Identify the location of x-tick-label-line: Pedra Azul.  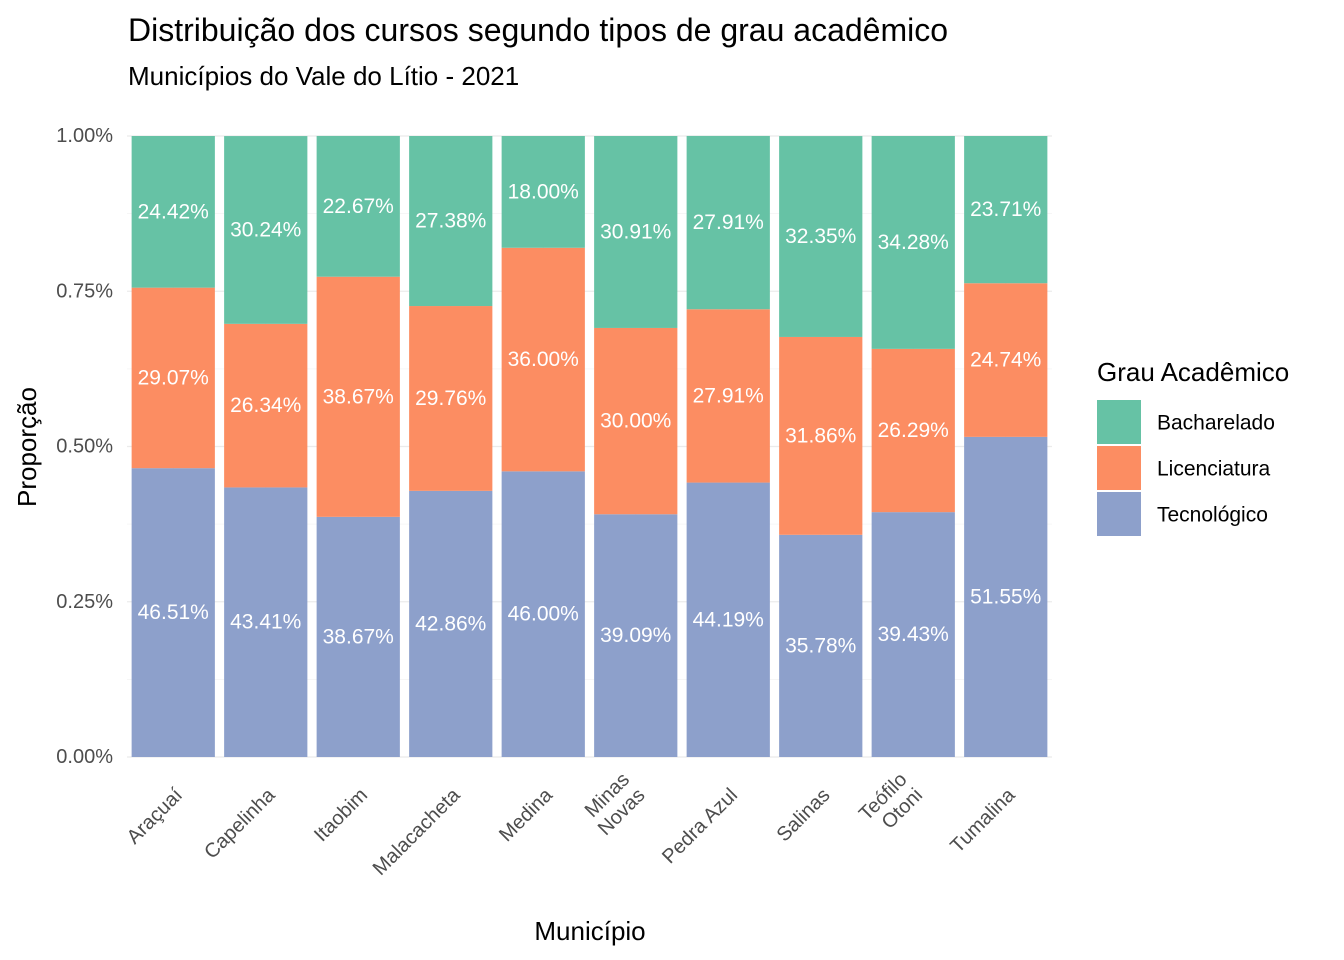
(700, 826).